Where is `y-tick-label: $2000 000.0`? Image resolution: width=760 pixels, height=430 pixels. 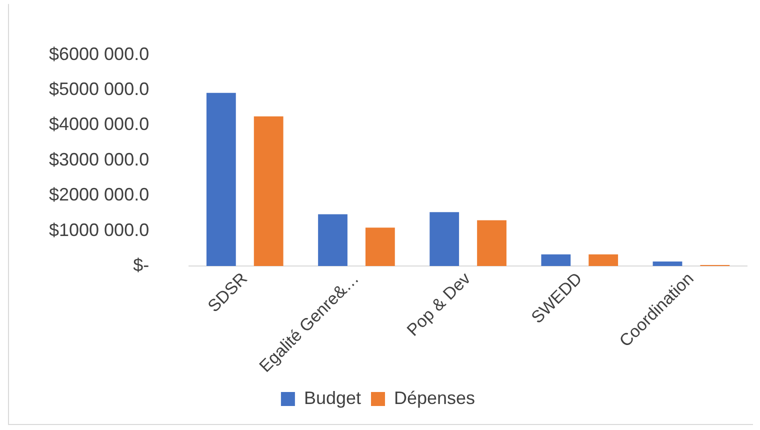 y-tick-label: $2000 000.0 is located at coordinates (99, 194).